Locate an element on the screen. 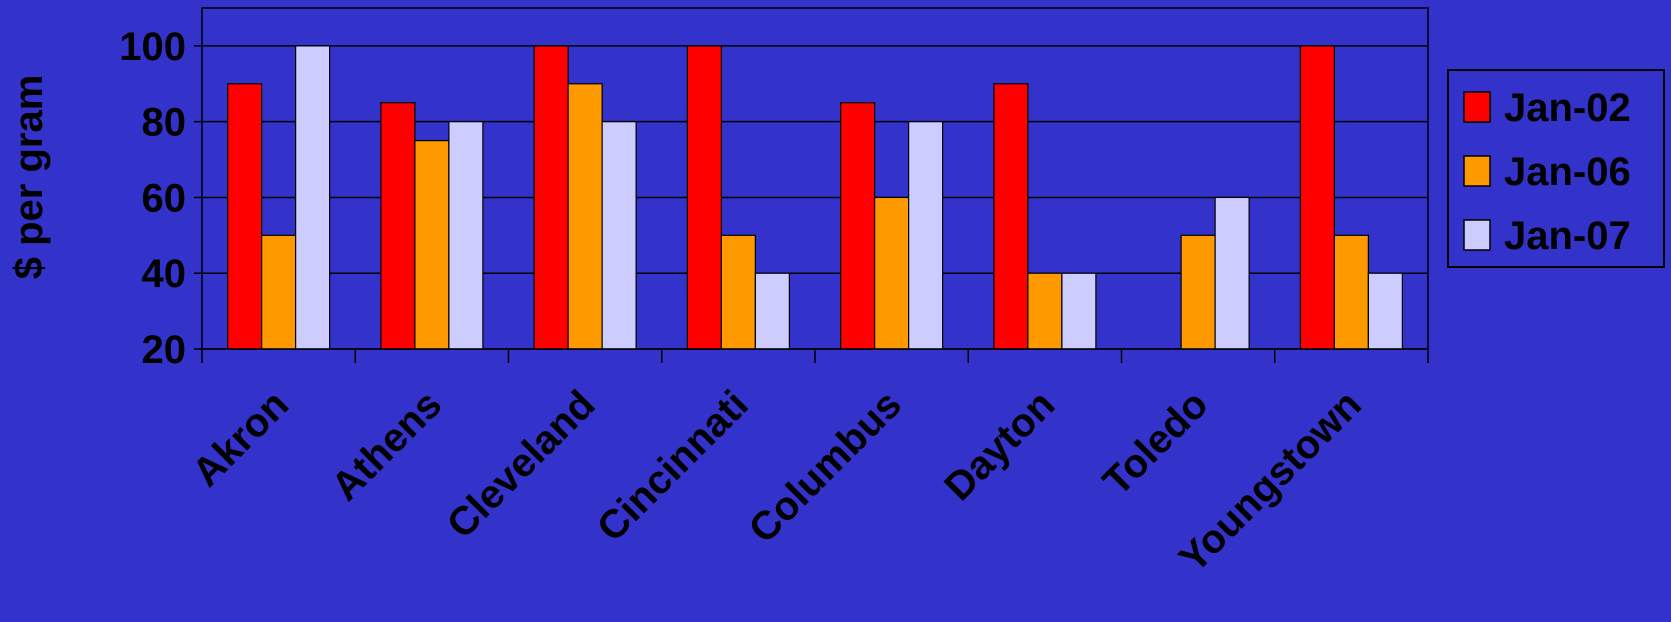 The image size is (1671, 622). bar-jan-02-cincinnati is located at coordinates (704, 197).